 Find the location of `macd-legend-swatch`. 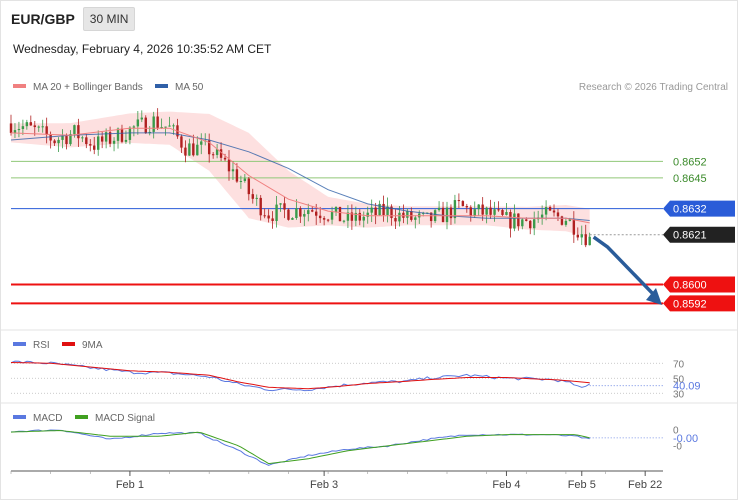

macd-legend-swatch is located at coordinates (19, 417).